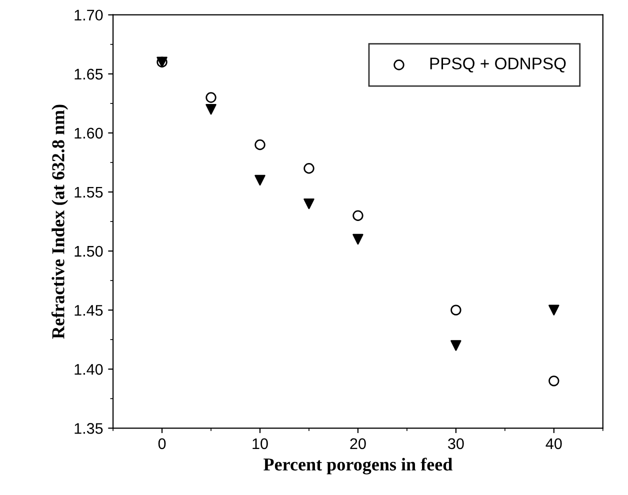 This screenshot has width=628, height=495. I want to click on y-tick-label: 1.70, so click(88, 15).